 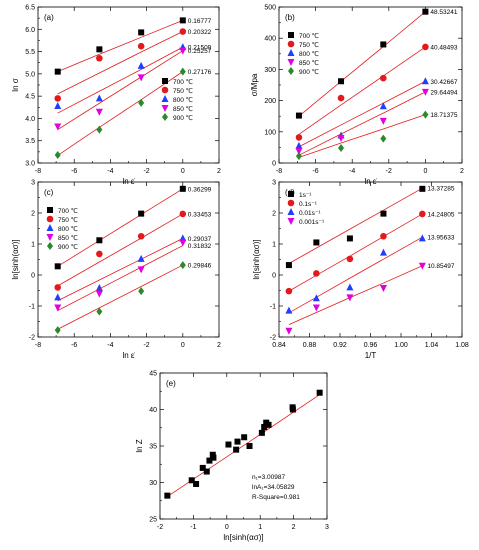 What do you see at coordinates (276, 497) in the screenshot?
I see `fit-annotation: R-Square=0.981` at bounding box center [276, 497].